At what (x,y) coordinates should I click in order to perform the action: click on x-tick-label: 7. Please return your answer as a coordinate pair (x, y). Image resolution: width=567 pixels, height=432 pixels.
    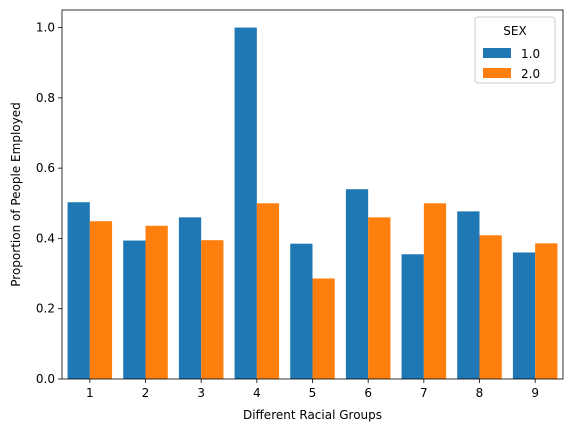
    Looking at the image, I should click on (424, 393).